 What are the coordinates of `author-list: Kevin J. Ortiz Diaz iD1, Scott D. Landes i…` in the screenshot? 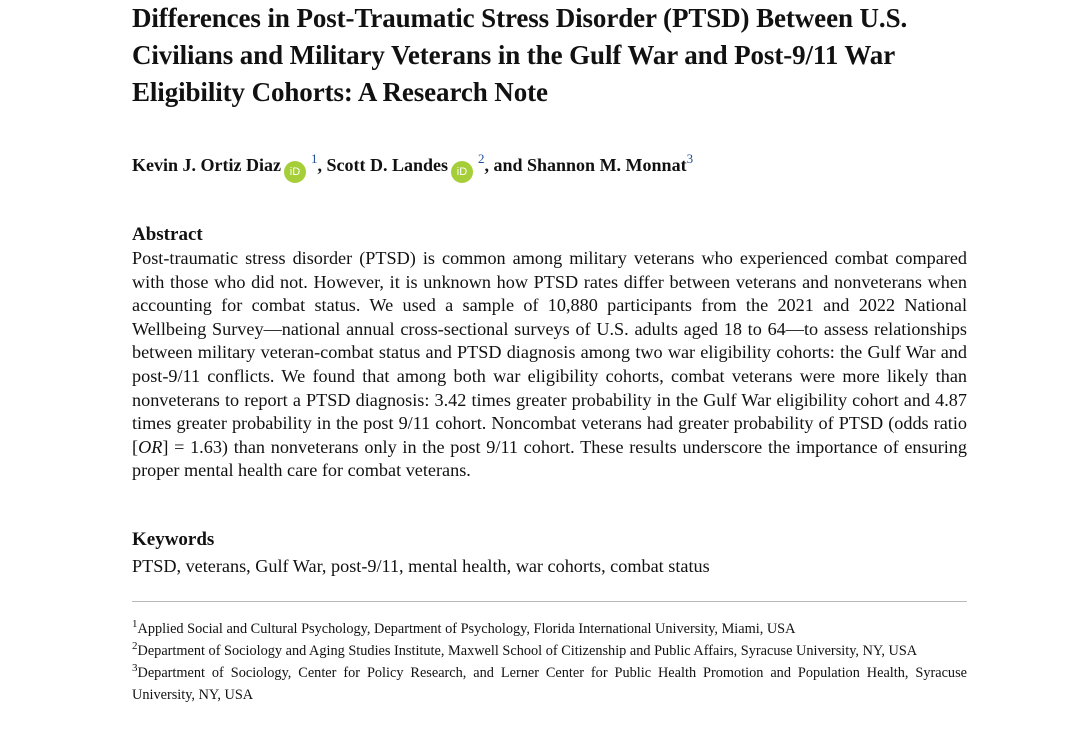 It's located at (549, 167).